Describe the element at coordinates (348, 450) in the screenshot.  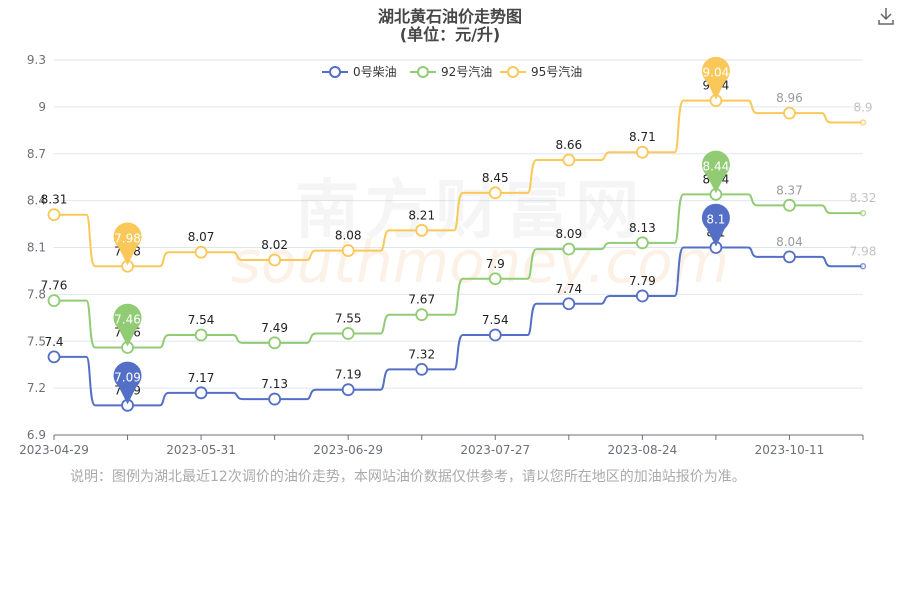
I see `x-tick-label: 2023-06-29` at that location.